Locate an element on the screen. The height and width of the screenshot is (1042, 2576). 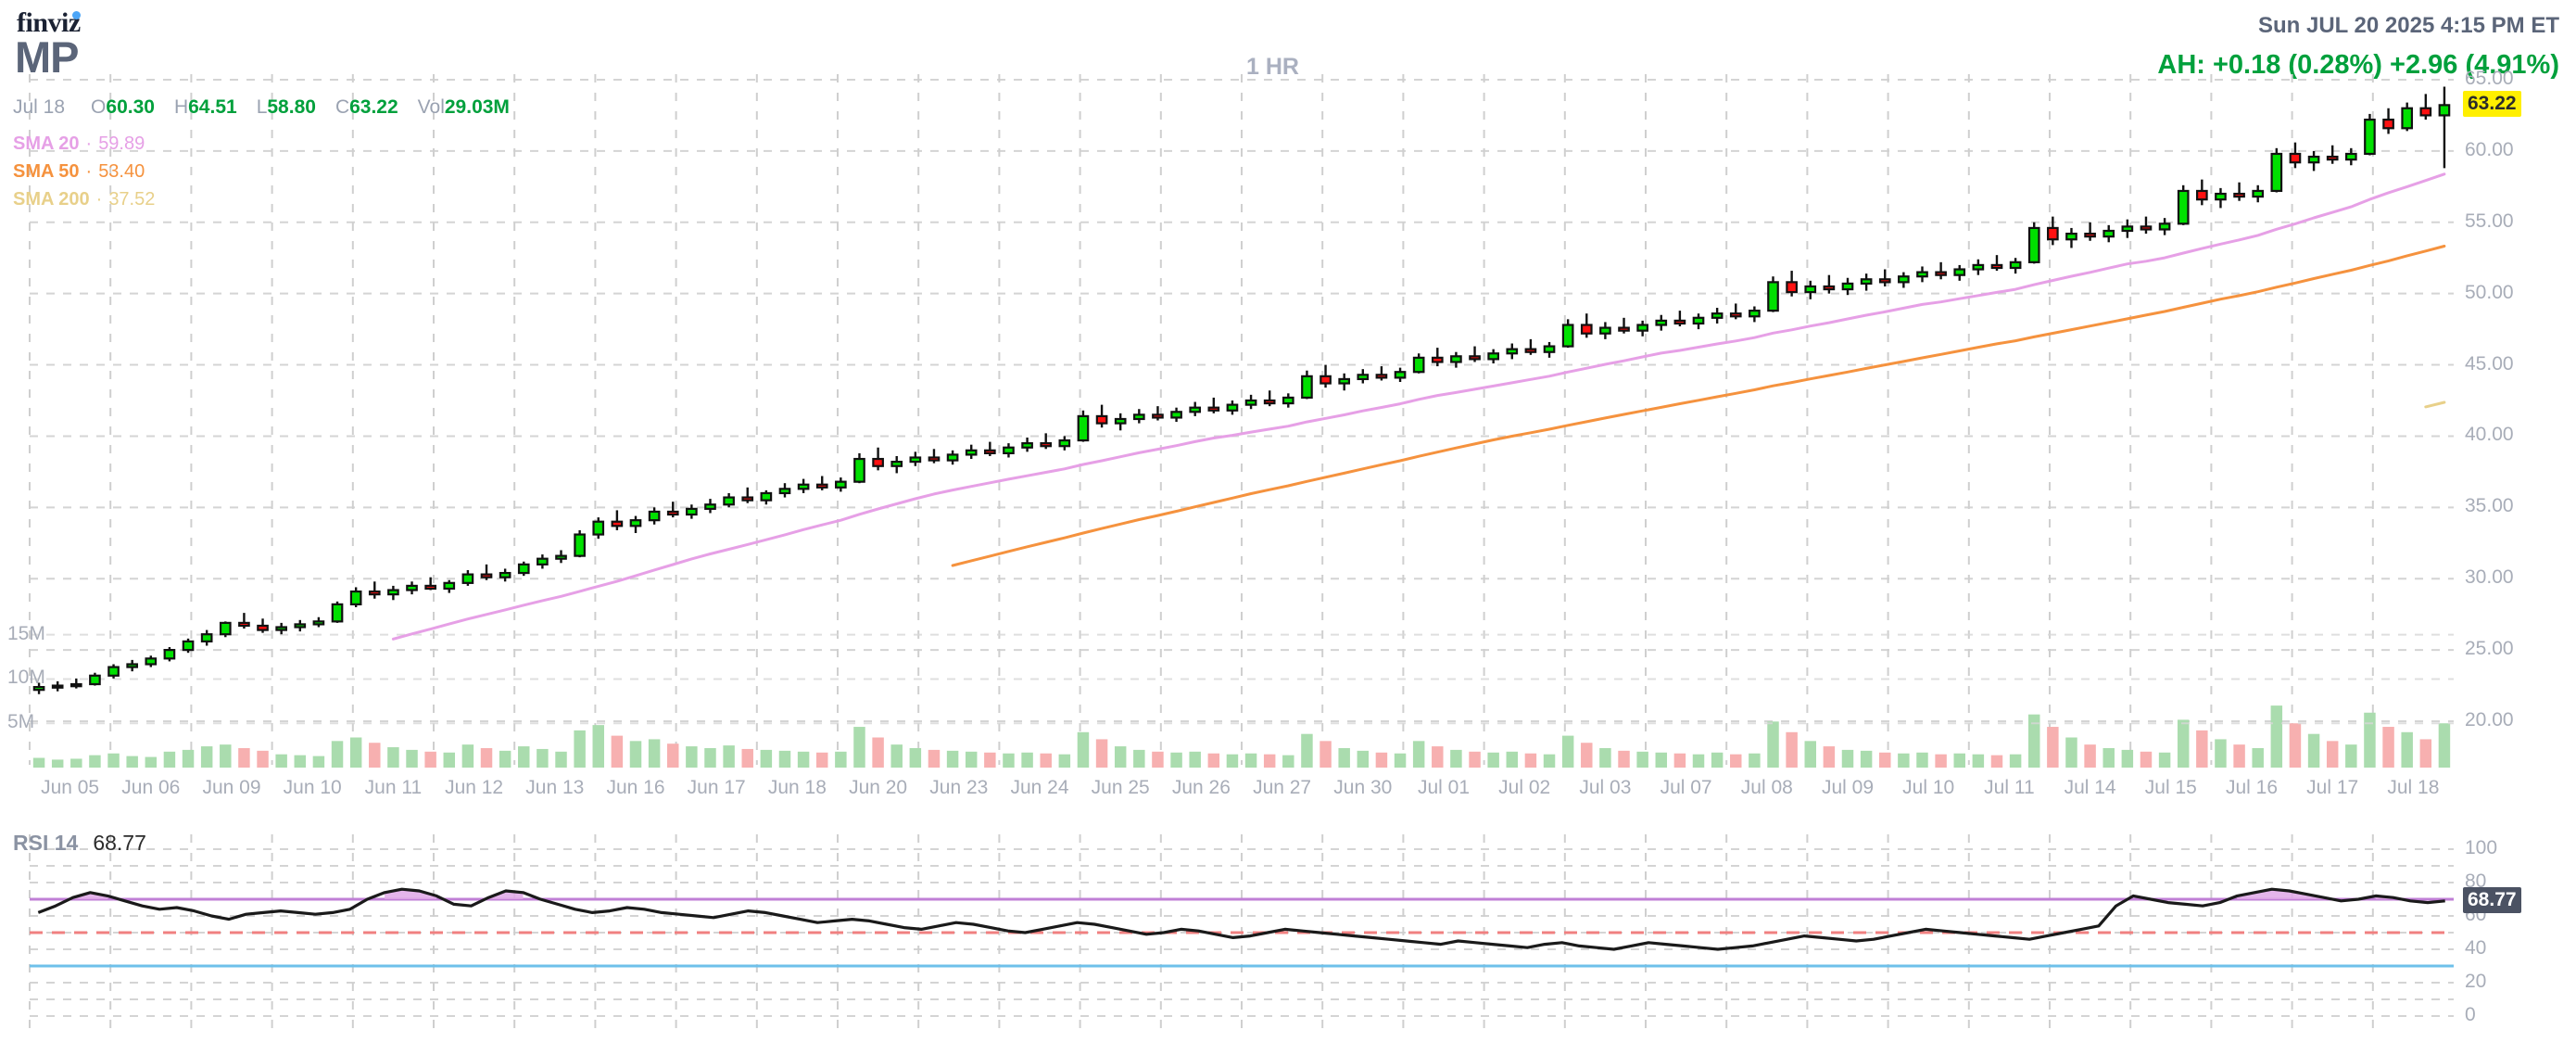
sma-50-sep: · is located at coordinates (89, 171).